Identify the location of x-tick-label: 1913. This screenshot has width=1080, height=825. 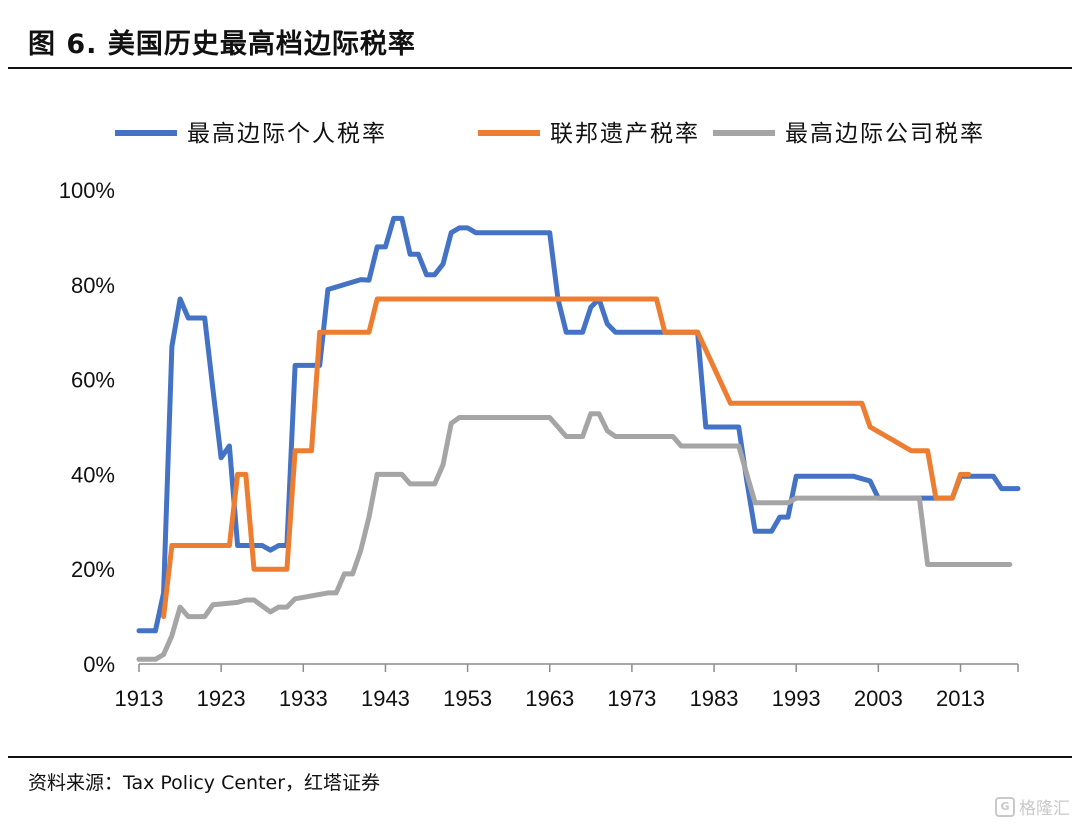
(139, 698).